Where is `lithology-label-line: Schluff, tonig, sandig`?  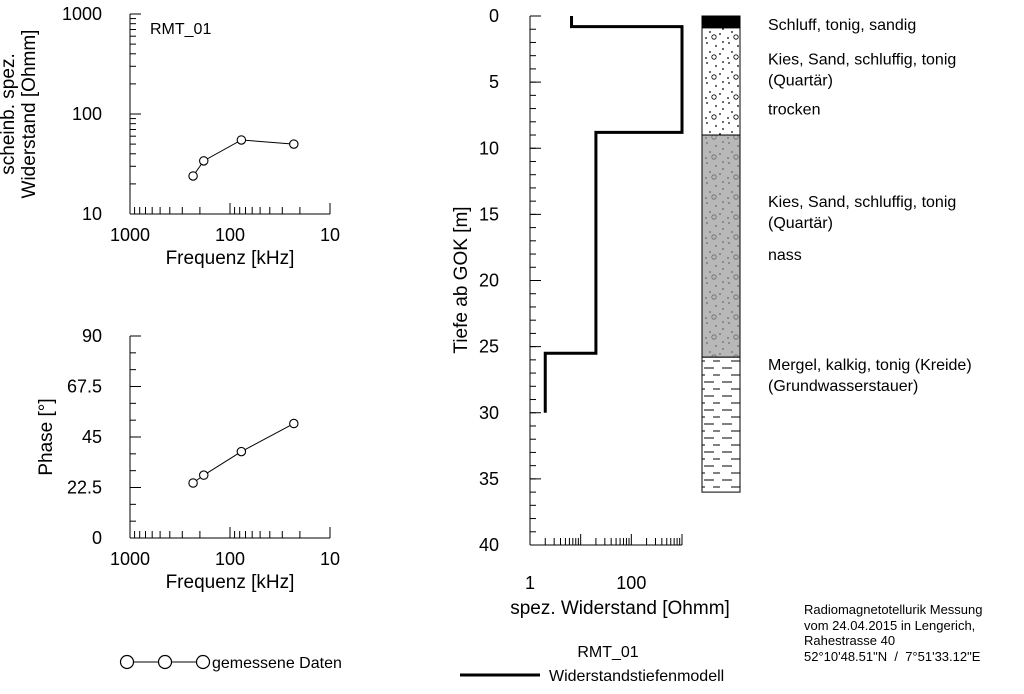
lithology-label-line: Schluff, tonig, sandig is located at coordinates (842, 25).